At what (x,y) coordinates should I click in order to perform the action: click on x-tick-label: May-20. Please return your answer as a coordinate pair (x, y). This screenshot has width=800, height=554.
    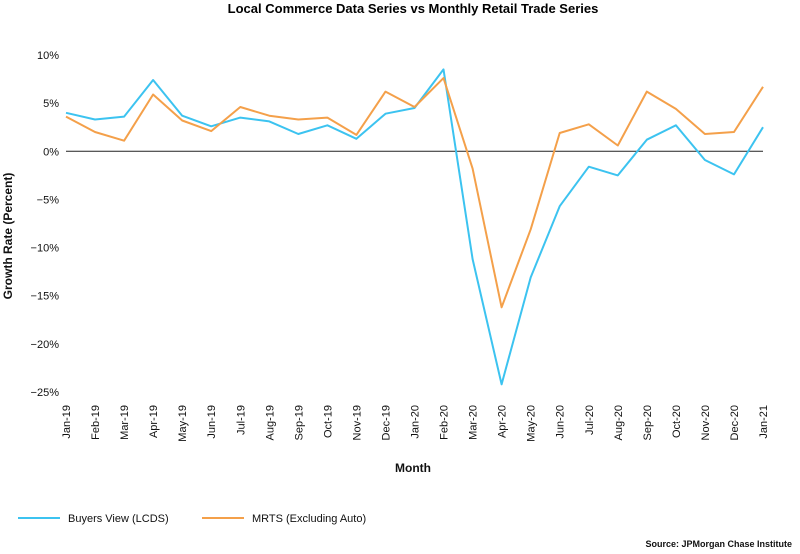
    Looking at the image, I should click on (532, 423).